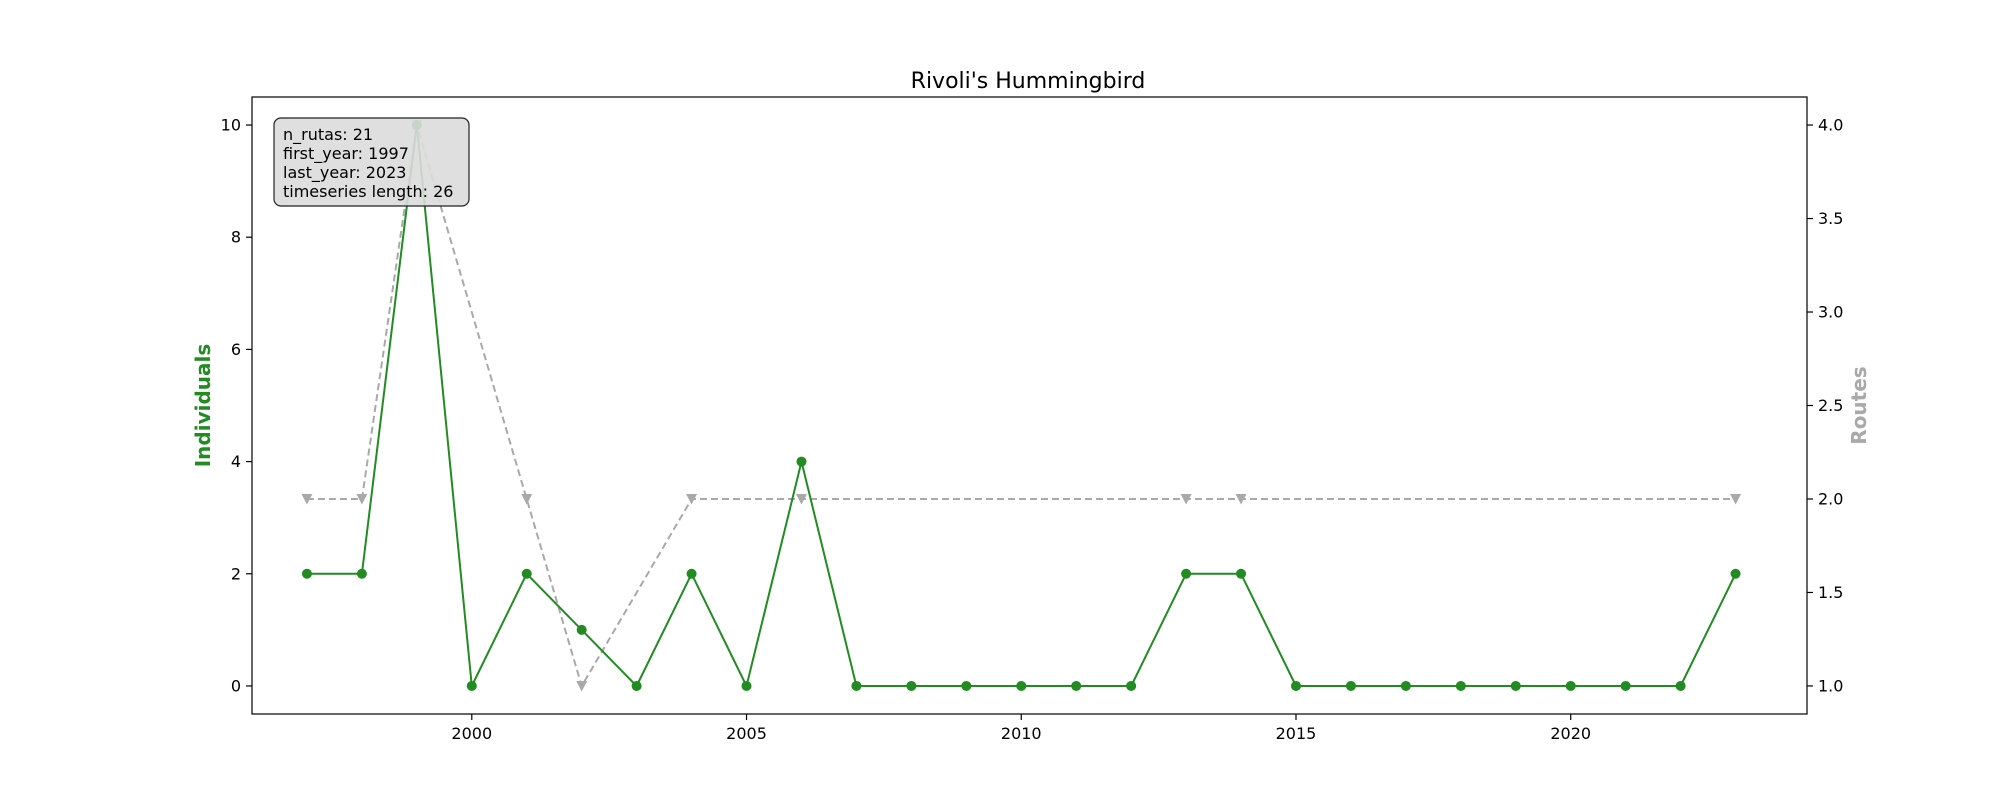 Image resolution: width=2000 pixels, height=800 pixels. Describe the element at coordinates (746, 685) in the screenshot. I see `point-individuals-2005` at that location.